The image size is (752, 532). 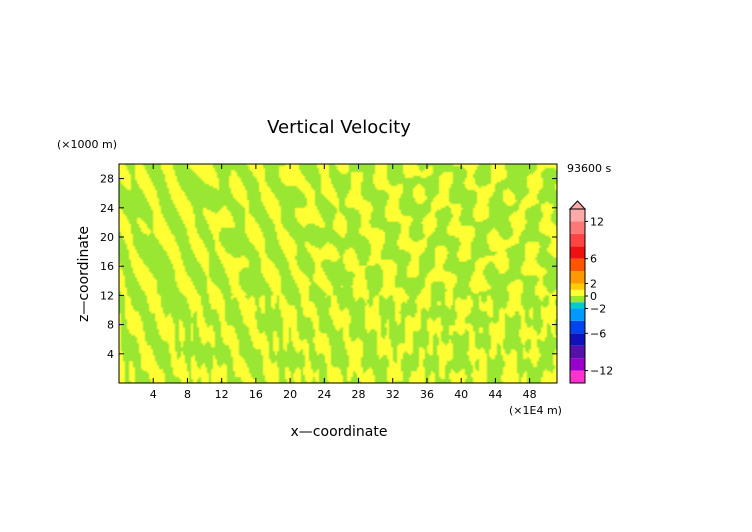 I want to click on y-unit-label: (×1000 m), so click(x=87, y=144).